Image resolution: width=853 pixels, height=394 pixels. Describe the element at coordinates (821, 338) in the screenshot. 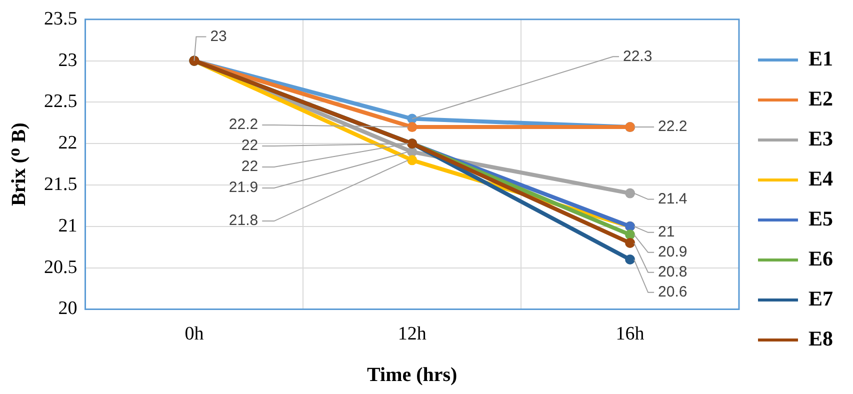

I see `legend-label: E8` at that location.